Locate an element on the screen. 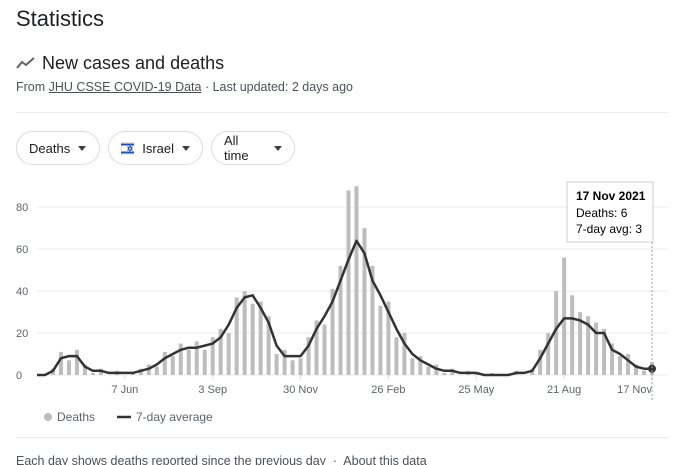  y-tick-label: 0 is located at coordinates (19, 376).